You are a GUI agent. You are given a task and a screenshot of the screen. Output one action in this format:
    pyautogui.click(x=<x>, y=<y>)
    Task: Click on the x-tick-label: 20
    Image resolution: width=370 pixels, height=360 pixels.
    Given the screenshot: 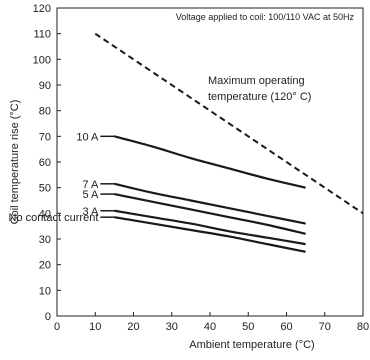 What is the action you would take?
    pyautogui.click(x=133, y=327)
    